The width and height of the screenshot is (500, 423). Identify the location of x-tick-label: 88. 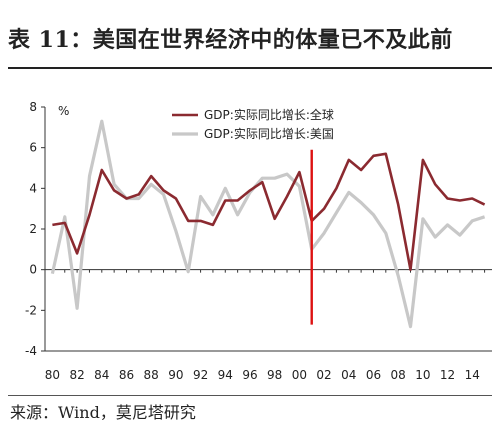
(151, 375).